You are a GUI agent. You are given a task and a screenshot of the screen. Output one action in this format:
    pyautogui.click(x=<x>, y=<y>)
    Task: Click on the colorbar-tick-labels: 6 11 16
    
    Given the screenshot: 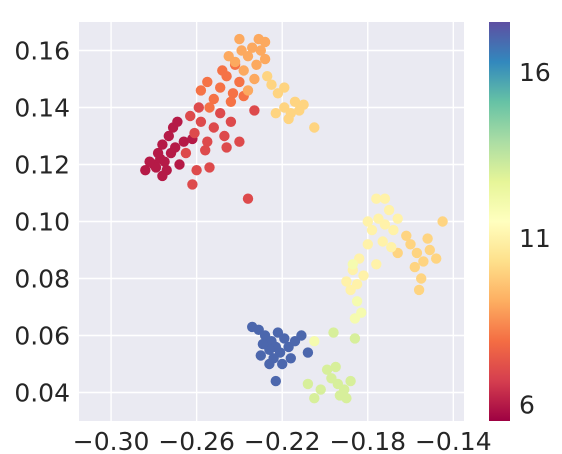 What is the action you would take?
    pyautogui.click(x=535, y=239)
    